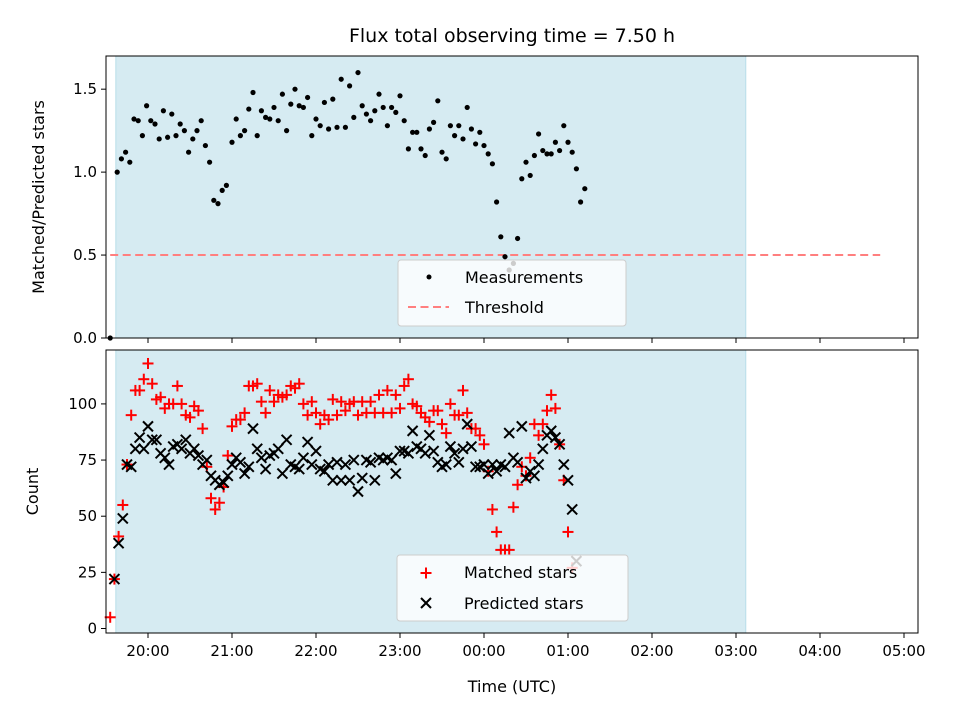  Describe the element at coordinates (32, 492) in the screenshot. I see `bottom-y-axis-label: Count` at that location.